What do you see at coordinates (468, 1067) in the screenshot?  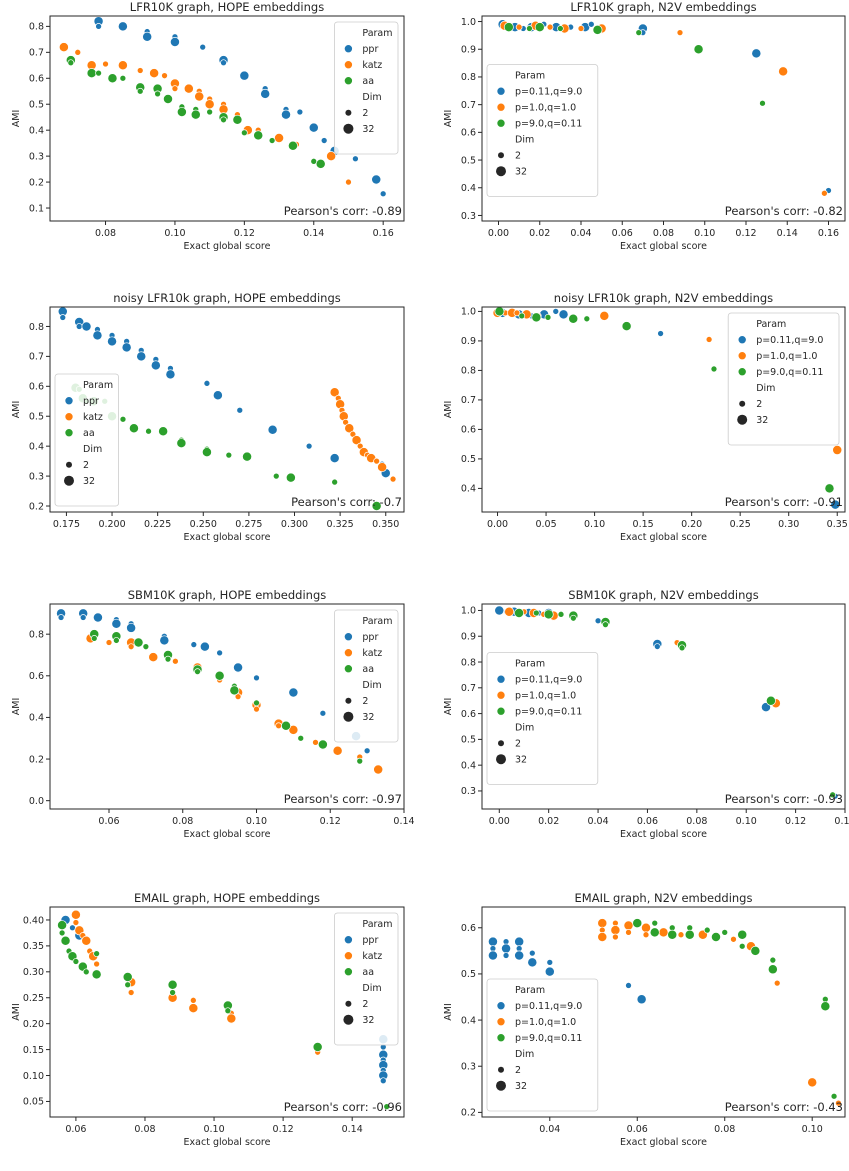 I see `y-tick-label: 0.3` at bounding box center [468, 1067].